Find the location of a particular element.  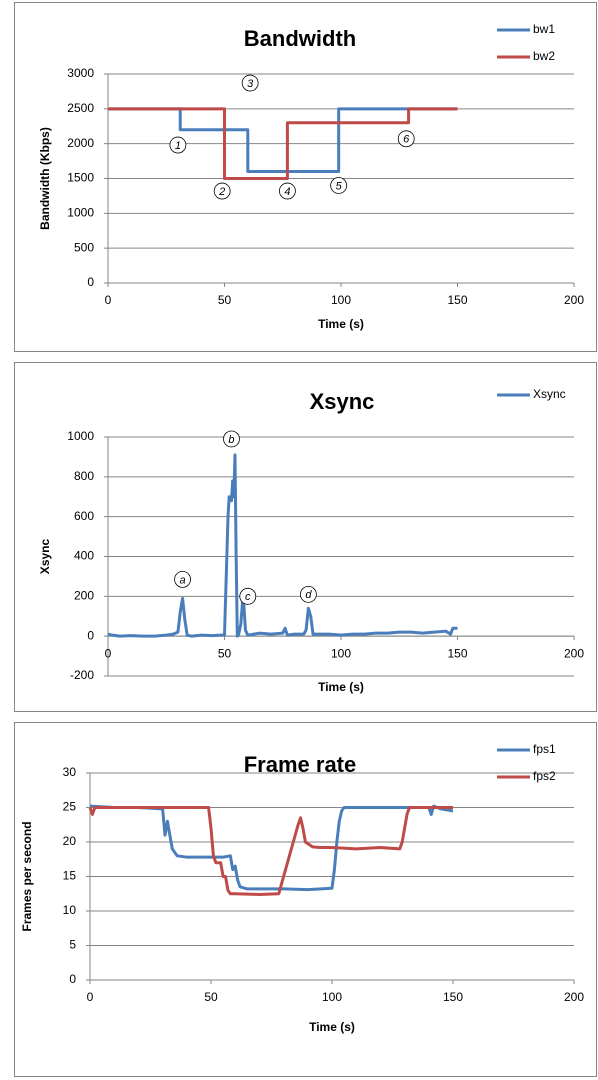

legend-label: fps1 is located at coordinates (544, 749).